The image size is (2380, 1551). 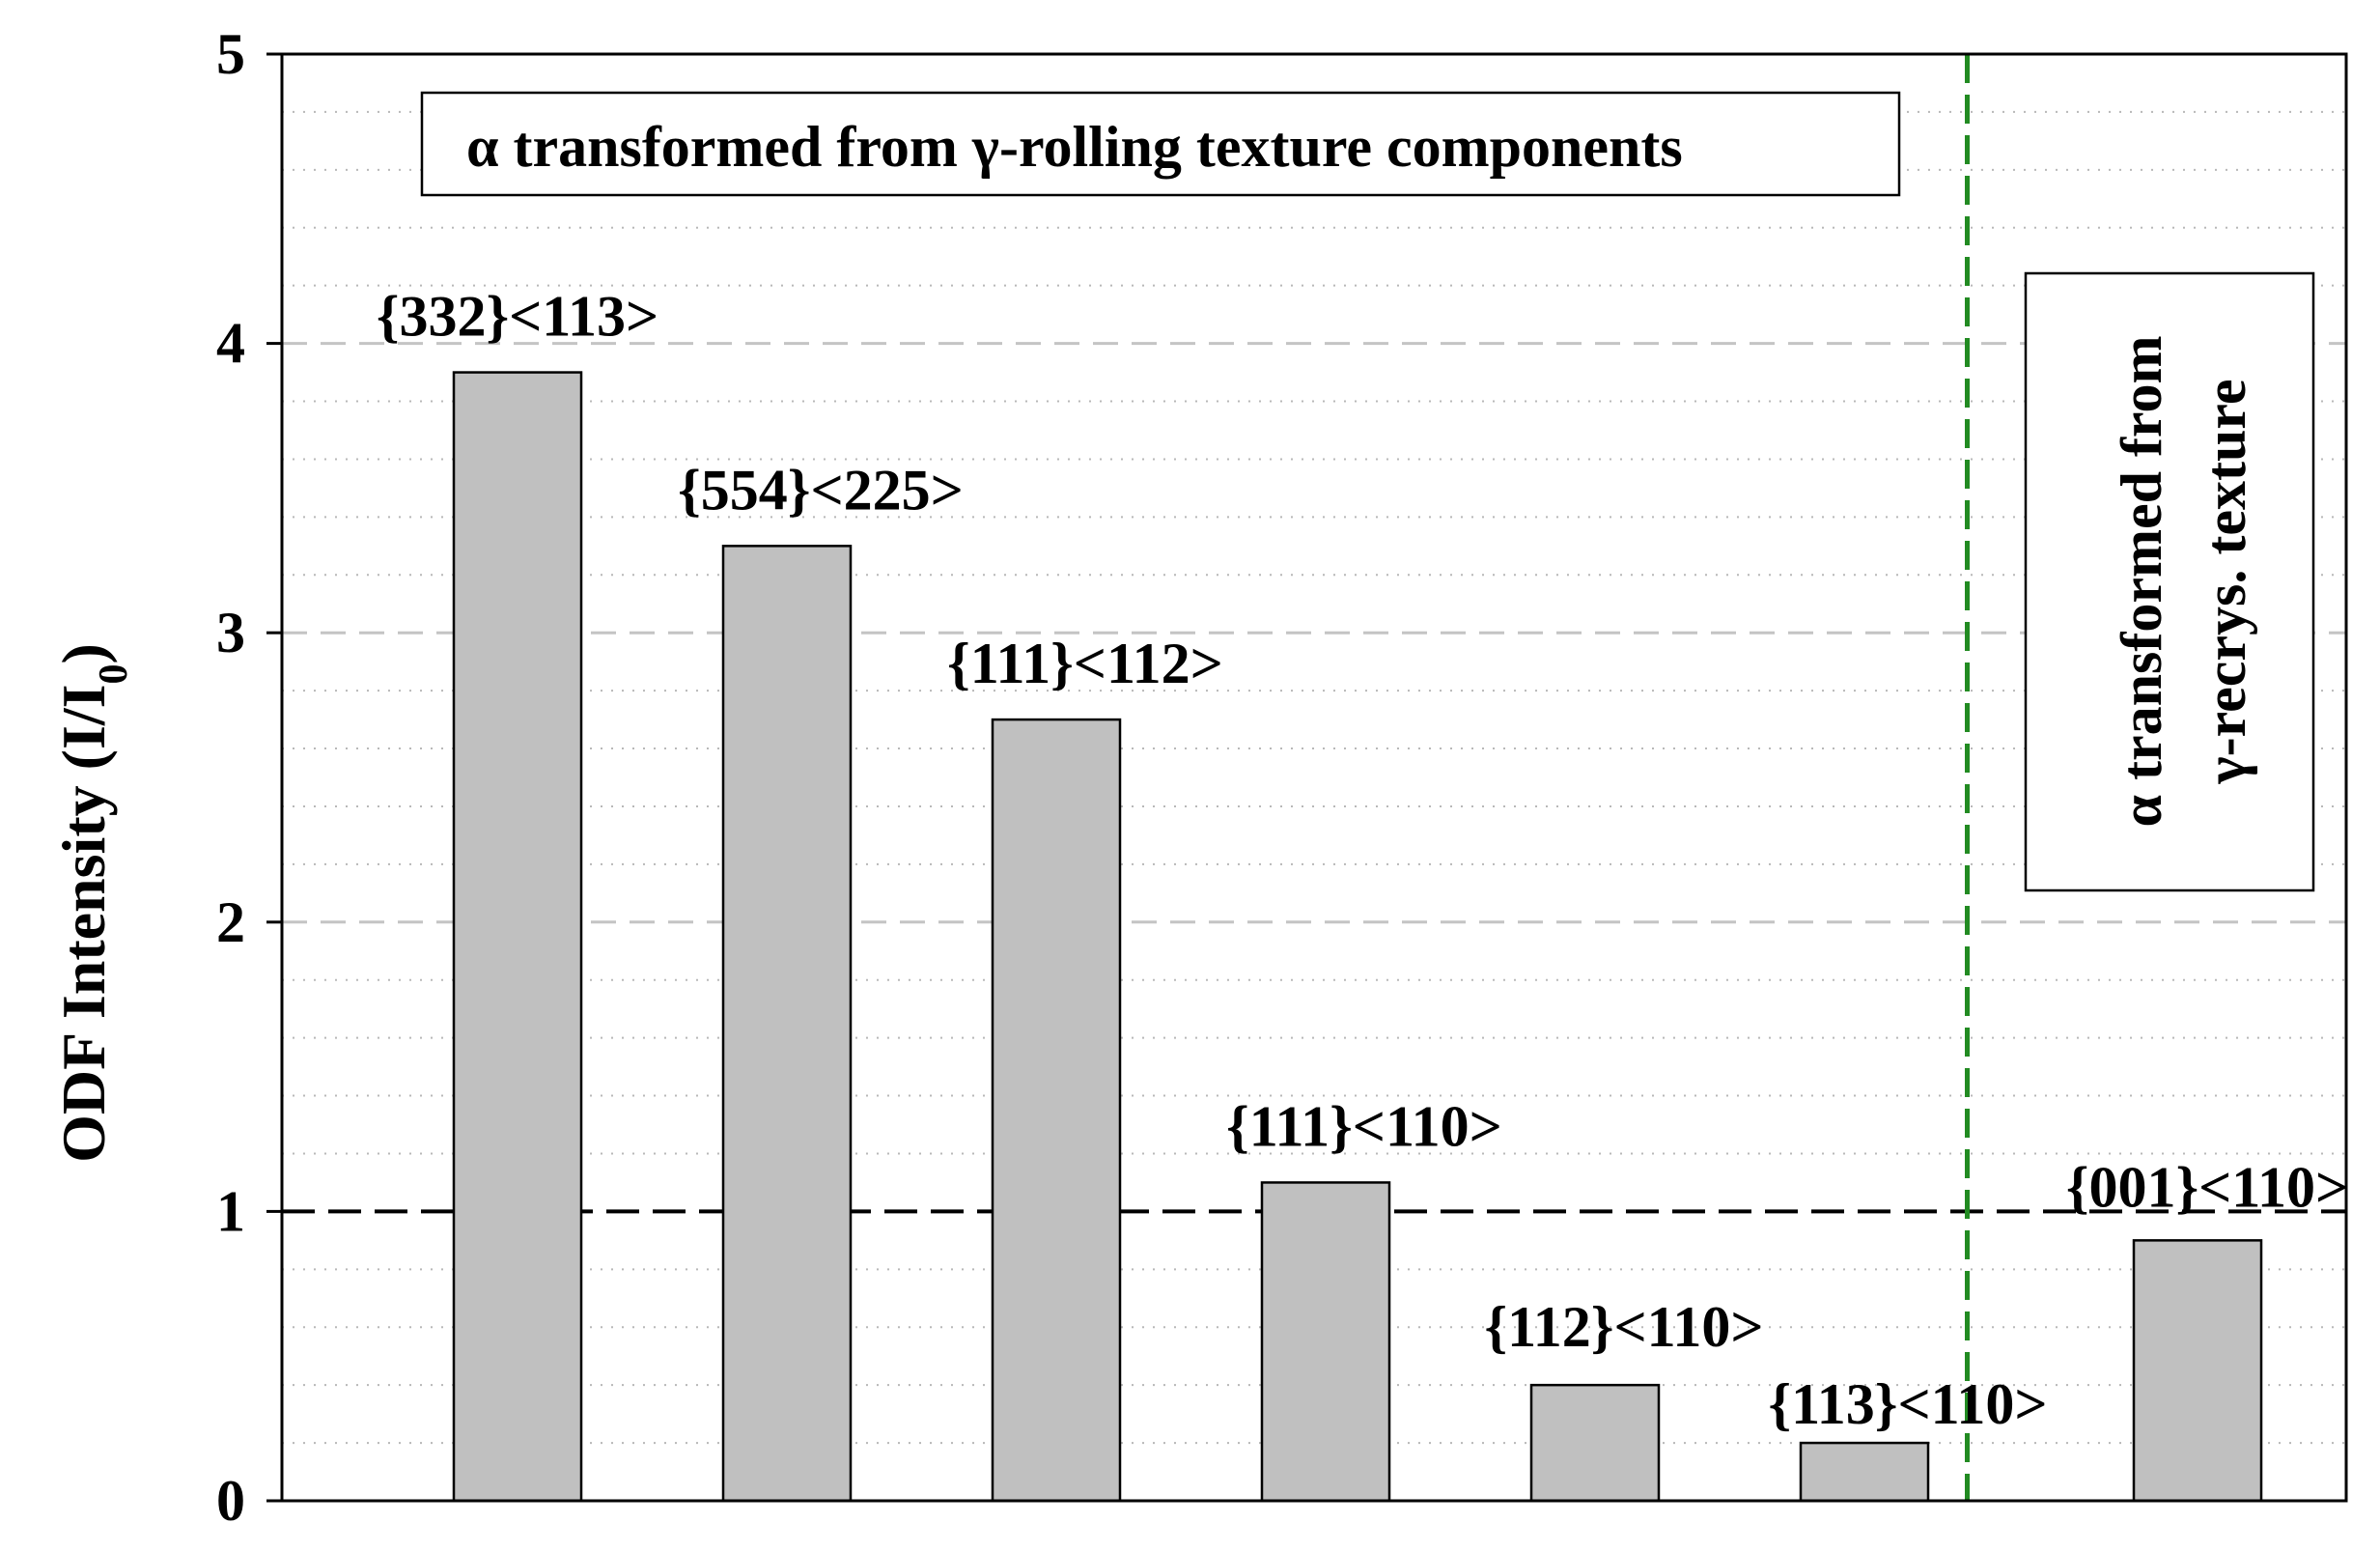 I want to click on bar-category-label: {111}<112>, so click(x=1085, y=663).